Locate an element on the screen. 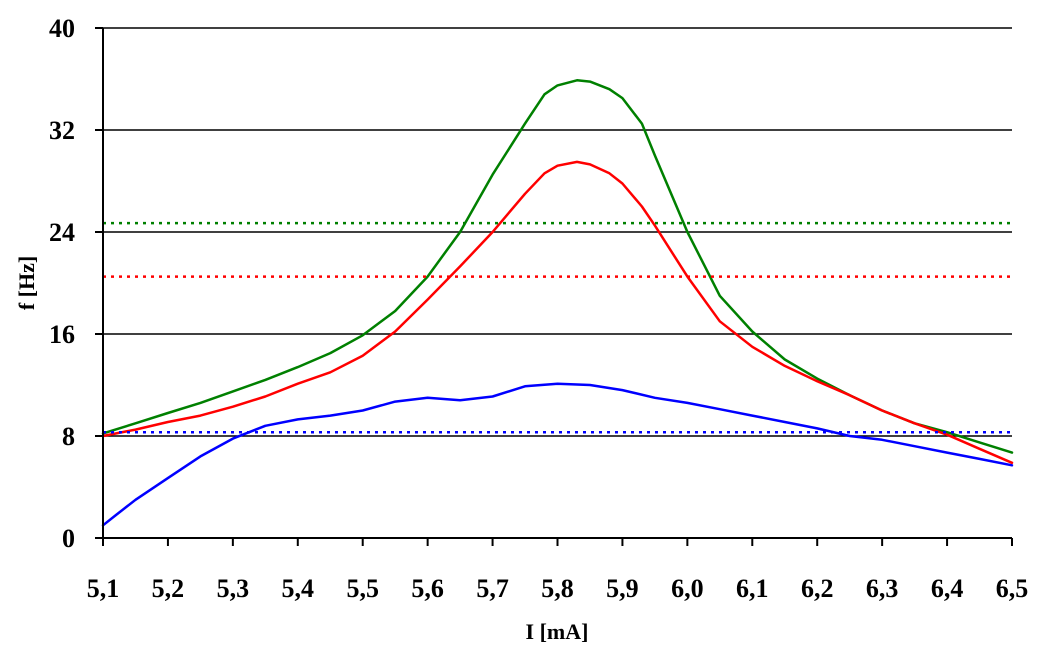 The width and height of the screenshot is (1039, 654). y-tick-label: 40 is located at coordinates (62, 28).